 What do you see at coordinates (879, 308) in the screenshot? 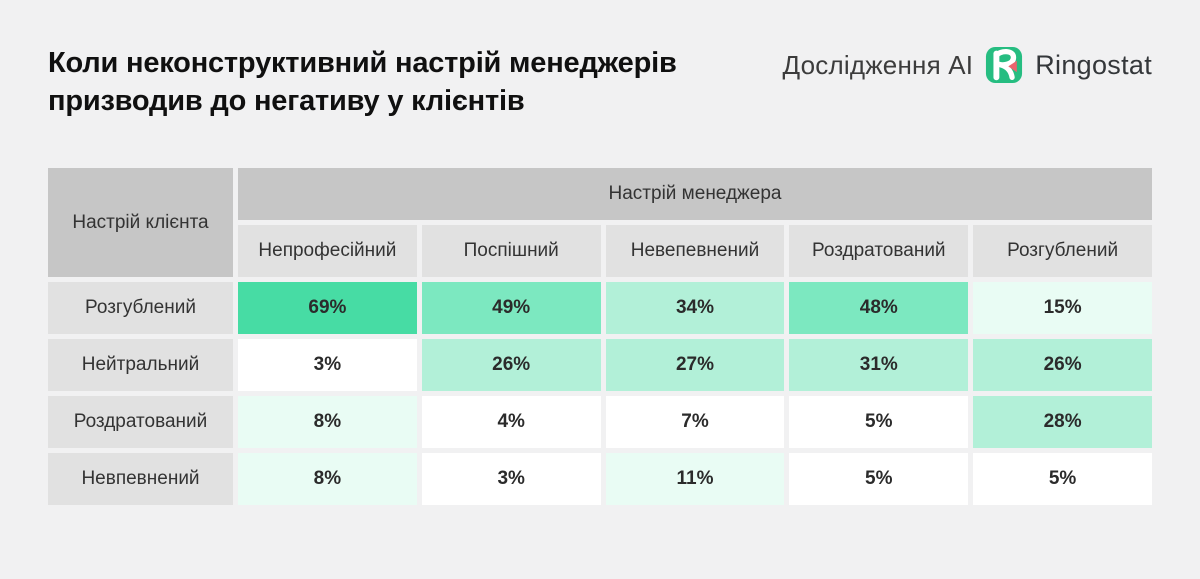
I see `data-cell: 48%` at bounding box center [879, 308].